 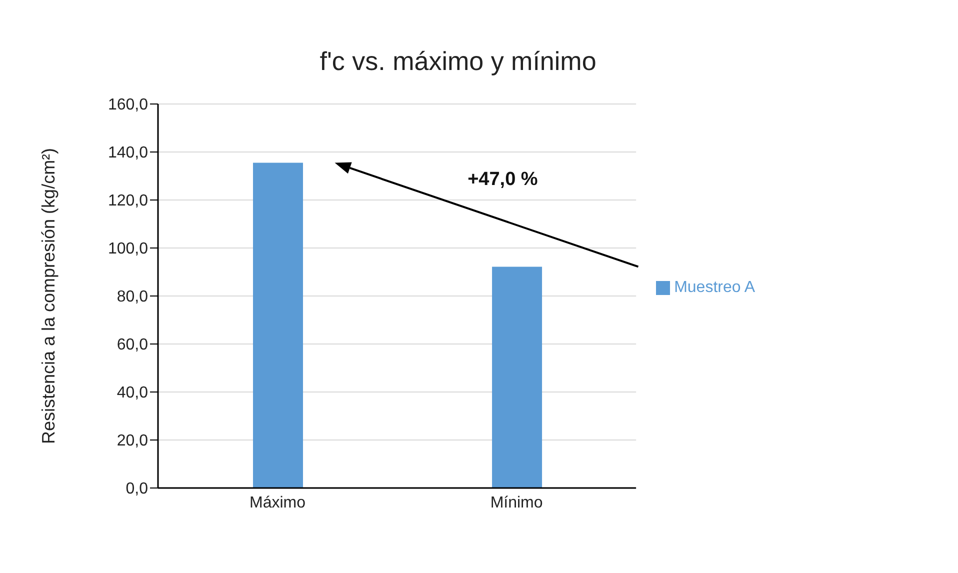 I want to click on y-tick-label: 0,0, so click(x=137, y=489).